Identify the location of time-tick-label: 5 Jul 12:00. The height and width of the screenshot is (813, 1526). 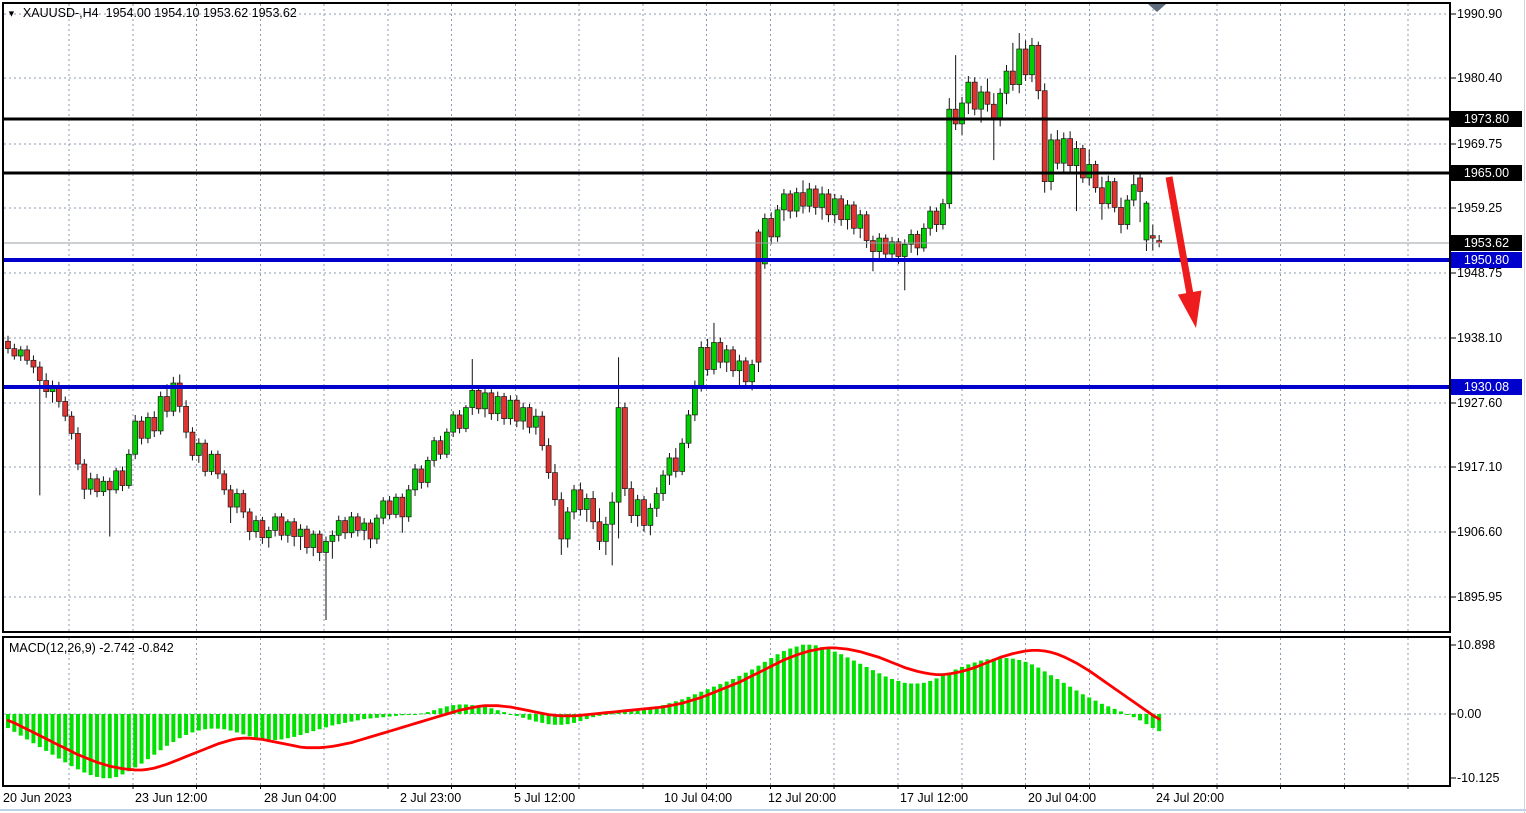
(545, 798).